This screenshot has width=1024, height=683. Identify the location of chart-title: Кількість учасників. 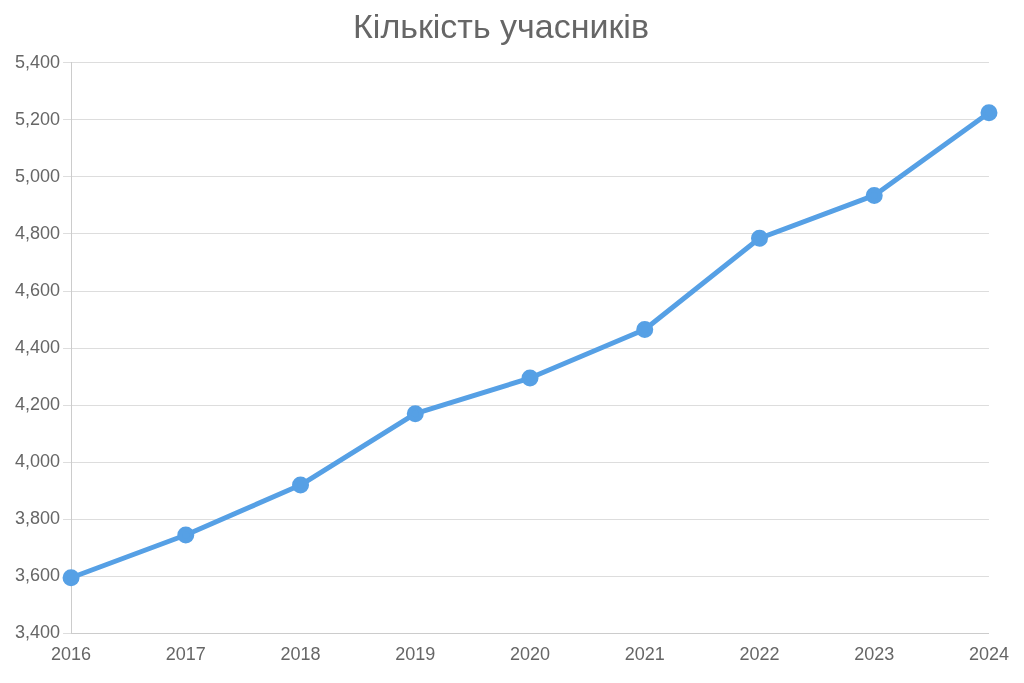
(501, 25).